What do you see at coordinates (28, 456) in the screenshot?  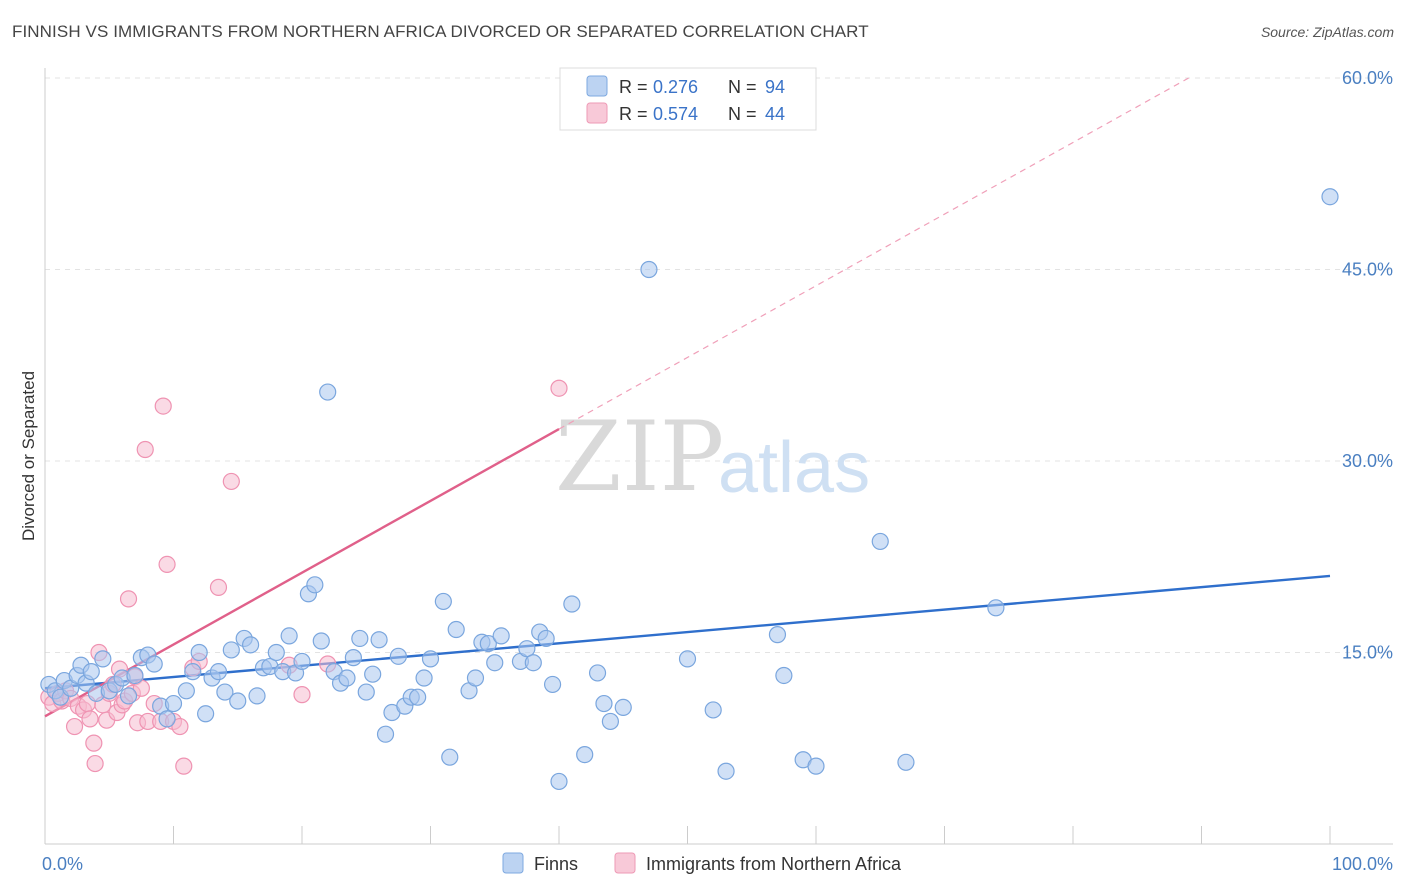 I see `y-axis-label: Divorced or Separated` at bounding box center [28, 456].